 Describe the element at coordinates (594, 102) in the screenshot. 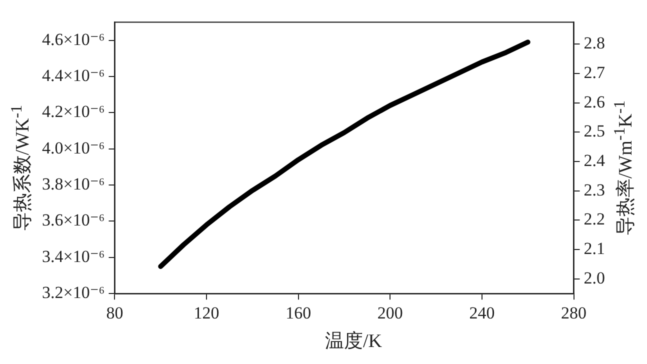

I see `y2-tick-label: 2.6` at that location.